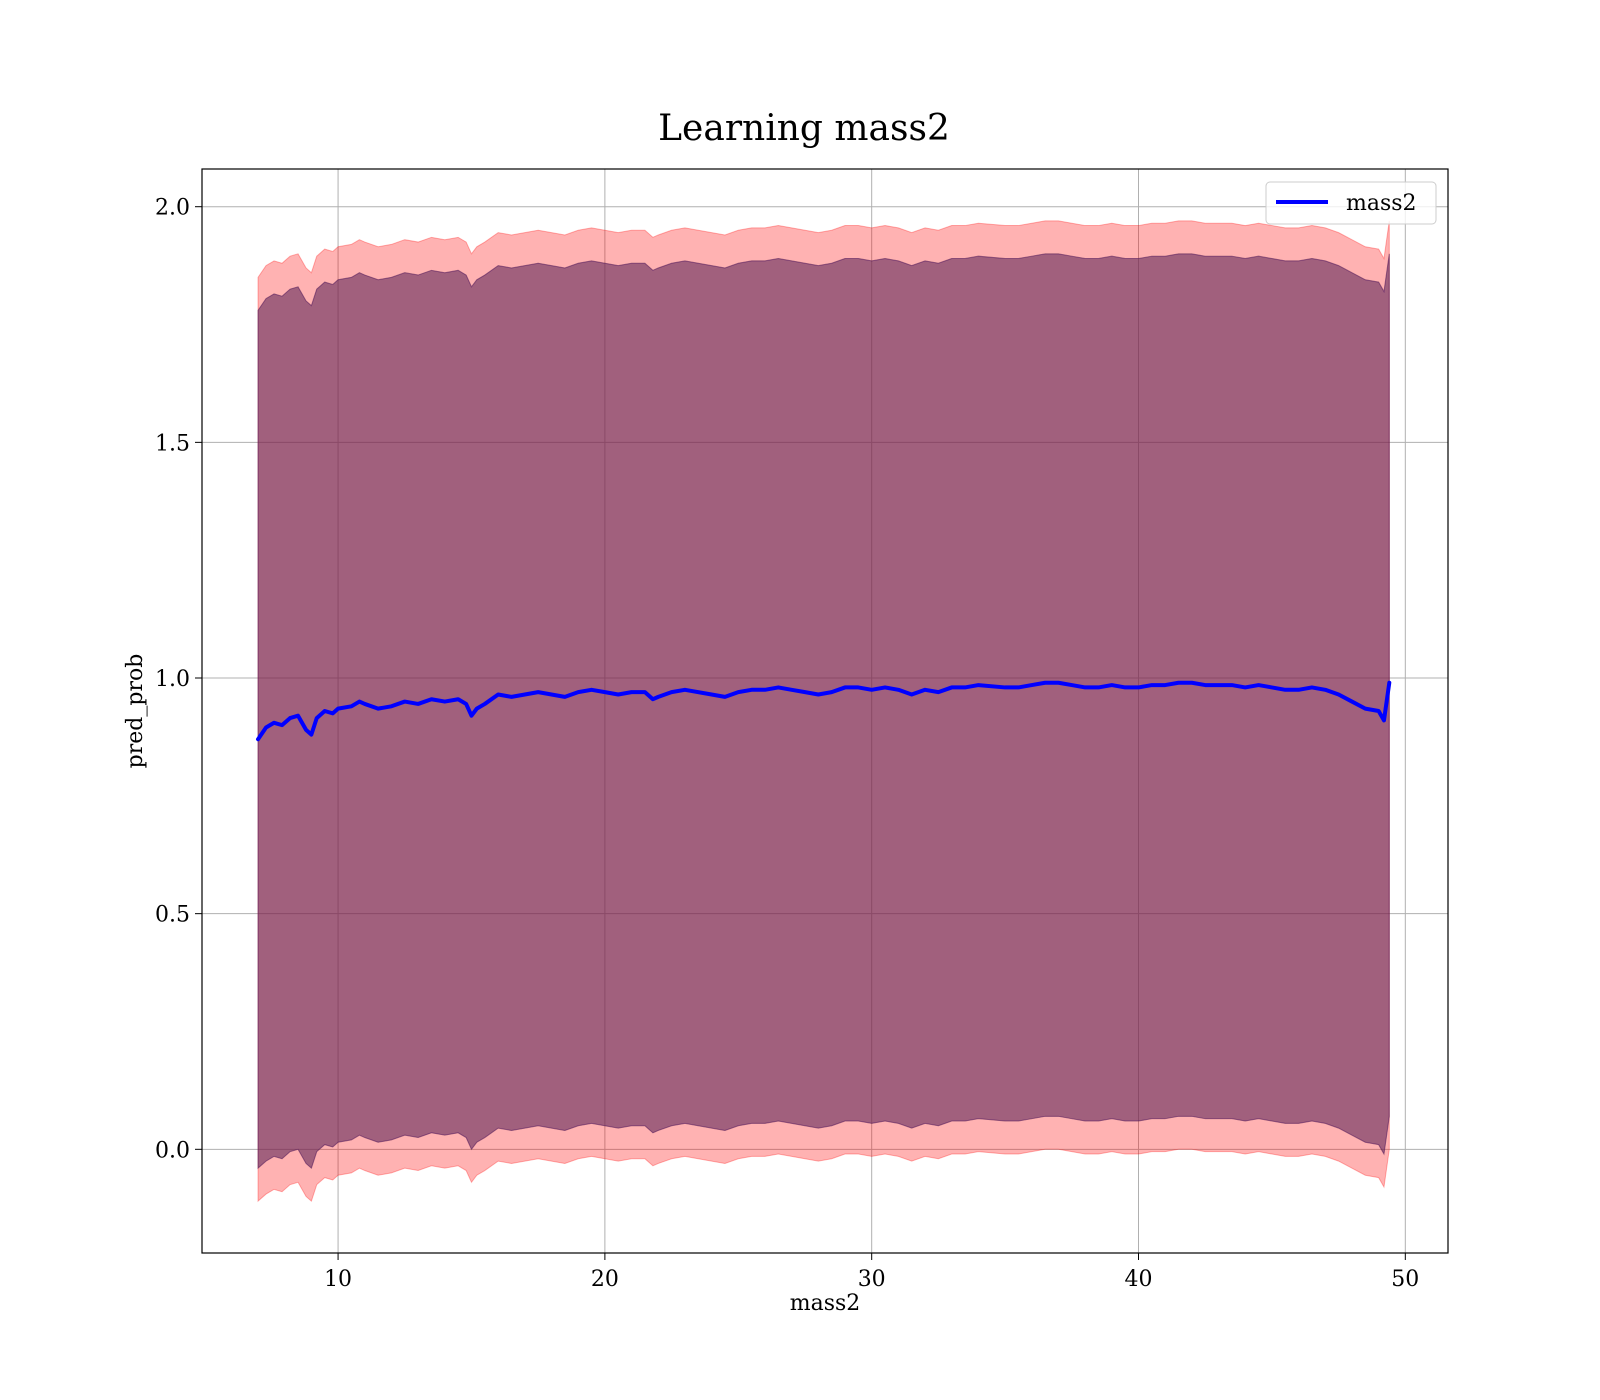  What do you see at coordinates (172, 1150) in the screenshot?
I see `y-tick-label: 0.0` at bounding box center [172, 1150].